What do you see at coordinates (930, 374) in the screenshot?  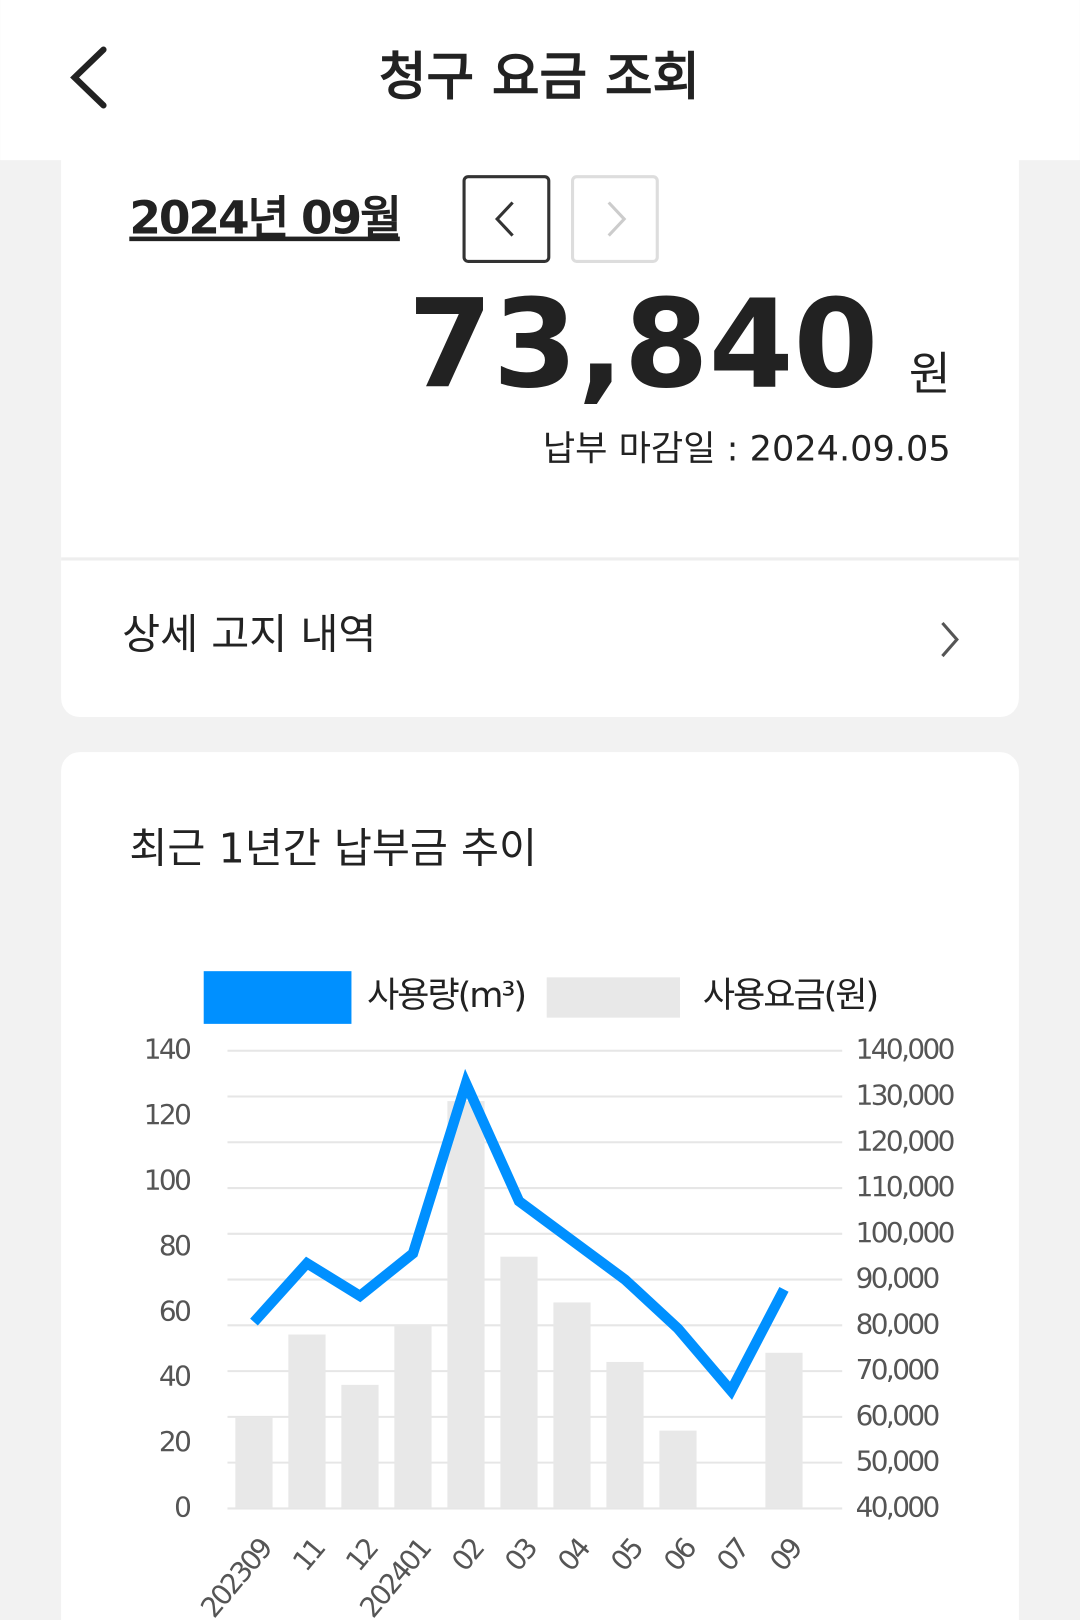 I see `bill-unit: 원` at bounding box center [930, 374].